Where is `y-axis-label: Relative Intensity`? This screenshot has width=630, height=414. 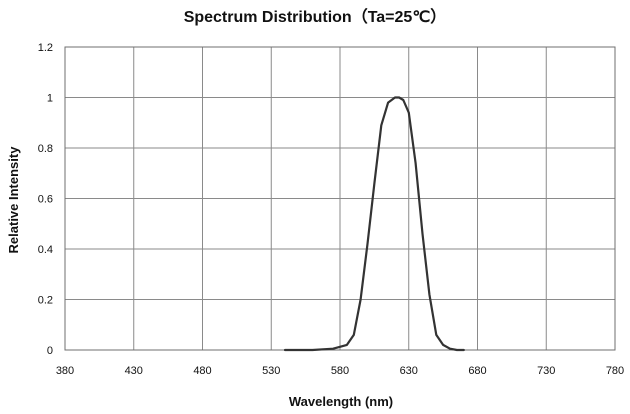 y-axis-label: Relative Intensity is located at coordinates (13, 200).